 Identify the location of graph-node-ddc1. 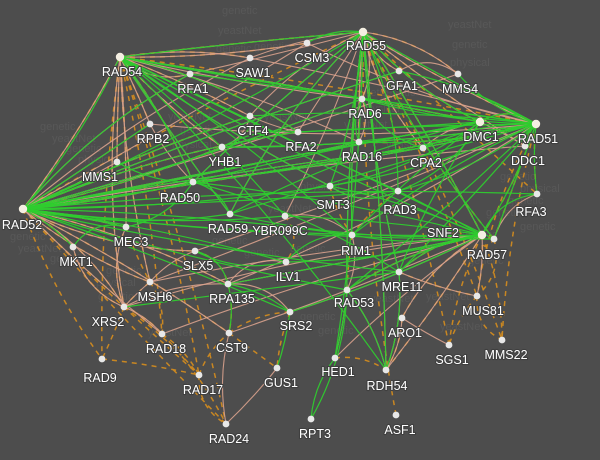
(525, 146).